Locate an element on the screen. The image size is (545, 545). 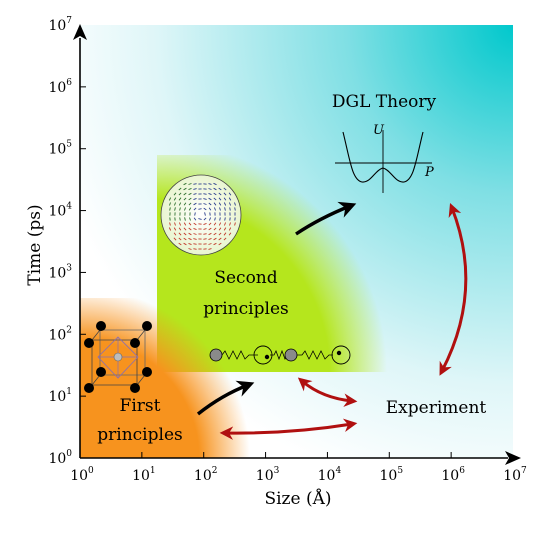
first-principles-label-line2: principles is located at coordinates (139, 435).